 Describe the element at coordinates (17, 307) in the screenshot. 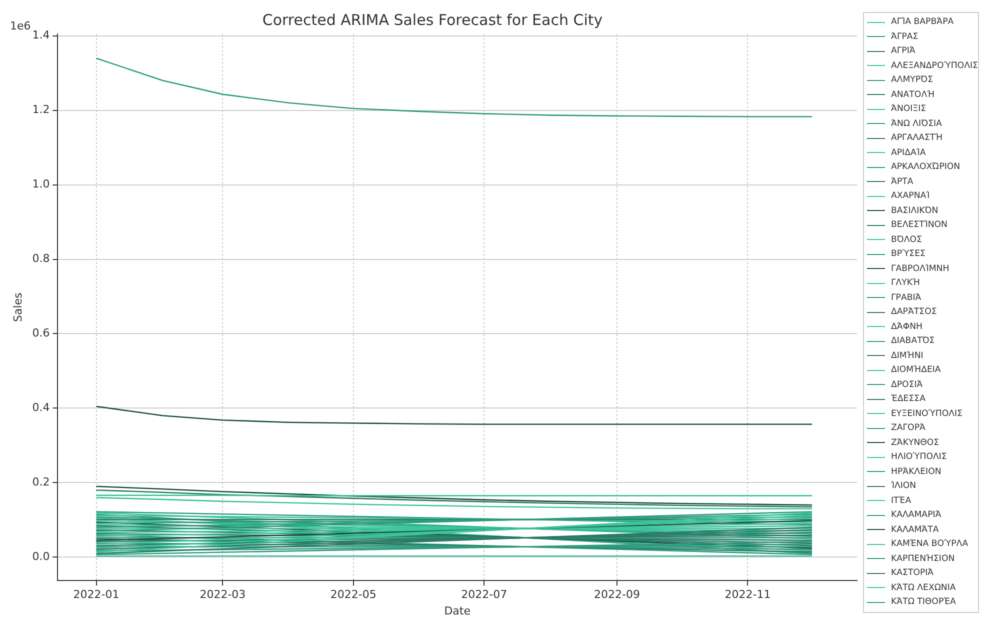

I see `y-axis-title: Sales` at that location.